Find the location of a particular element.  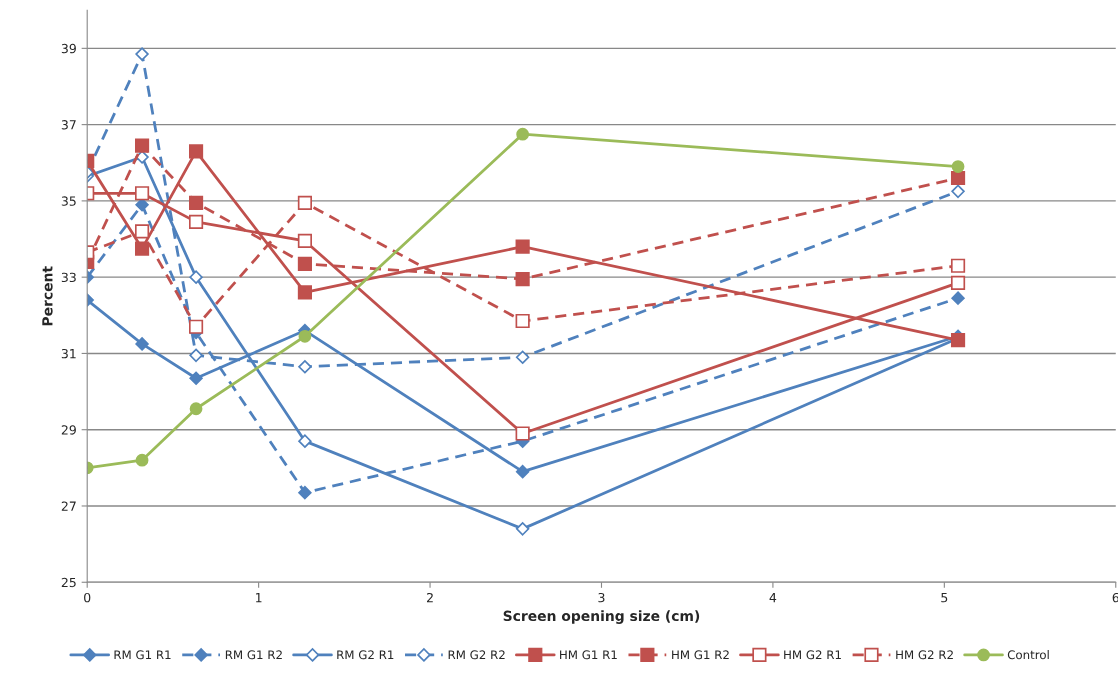

legend-label: HM G1 R2 is located at coordinates (700, 655).